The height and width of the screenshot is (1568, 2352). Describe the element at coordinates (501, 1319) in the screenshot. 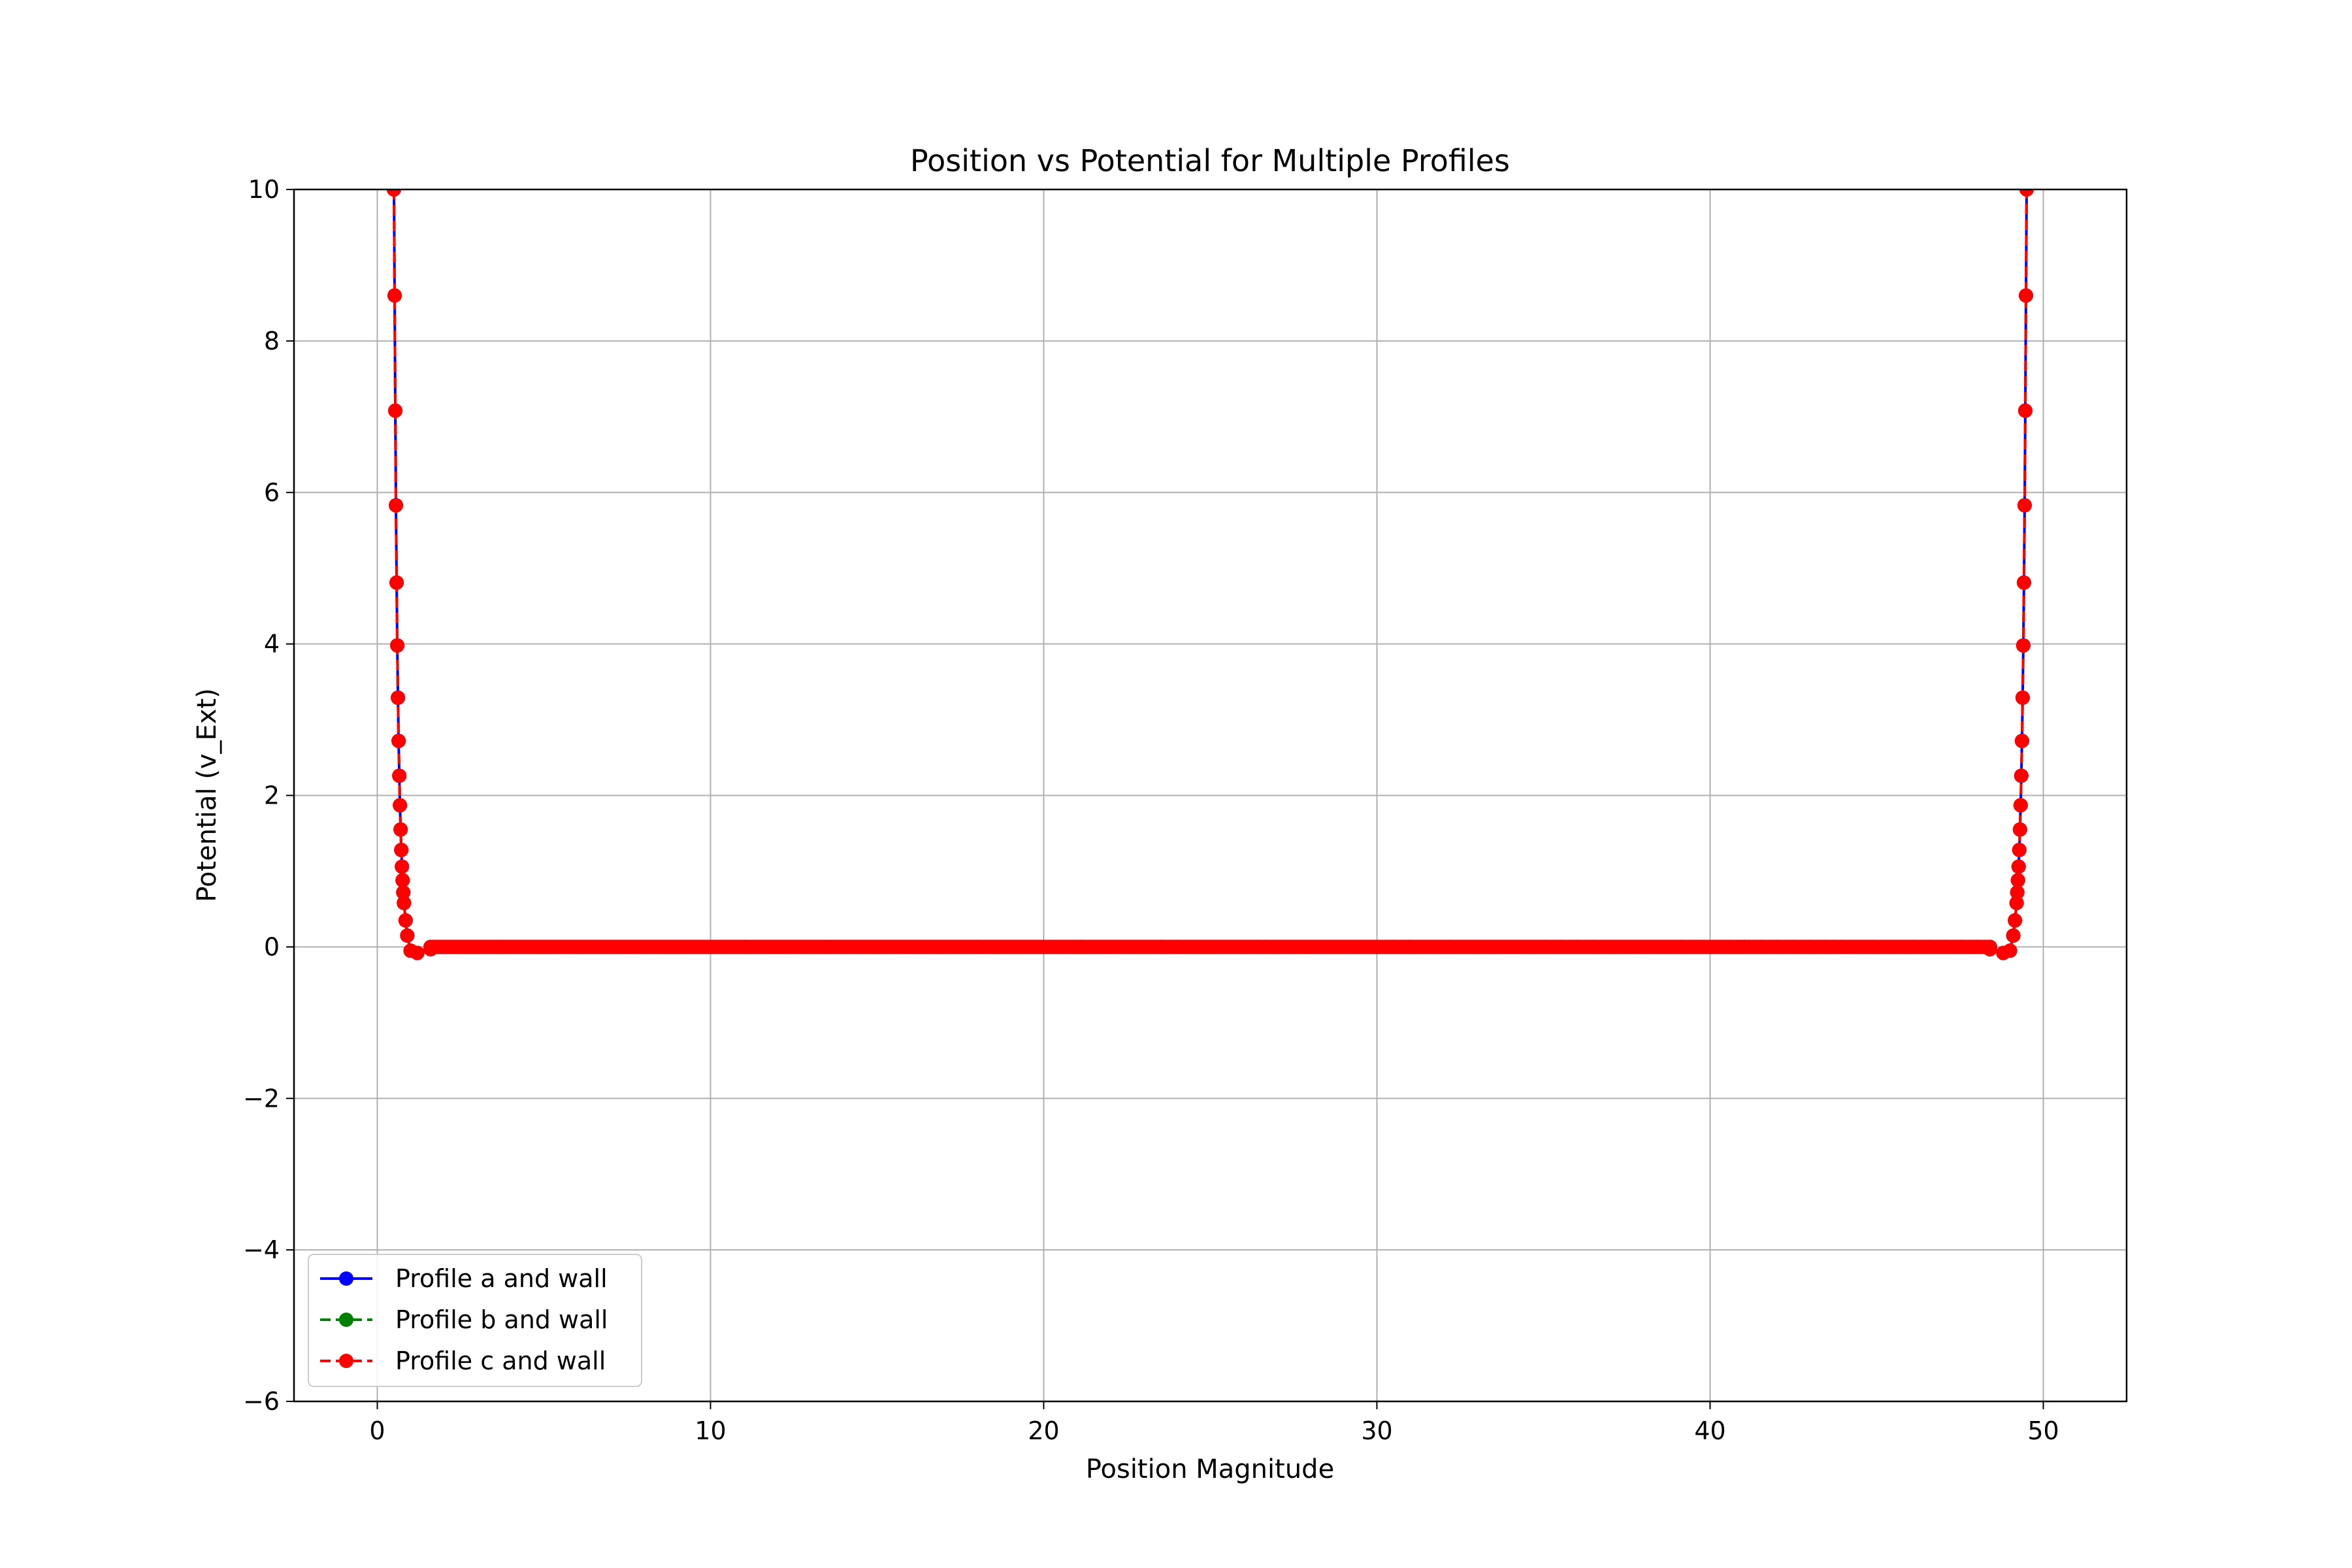

I see `legend-label-b: Profile b and wall` at that location.